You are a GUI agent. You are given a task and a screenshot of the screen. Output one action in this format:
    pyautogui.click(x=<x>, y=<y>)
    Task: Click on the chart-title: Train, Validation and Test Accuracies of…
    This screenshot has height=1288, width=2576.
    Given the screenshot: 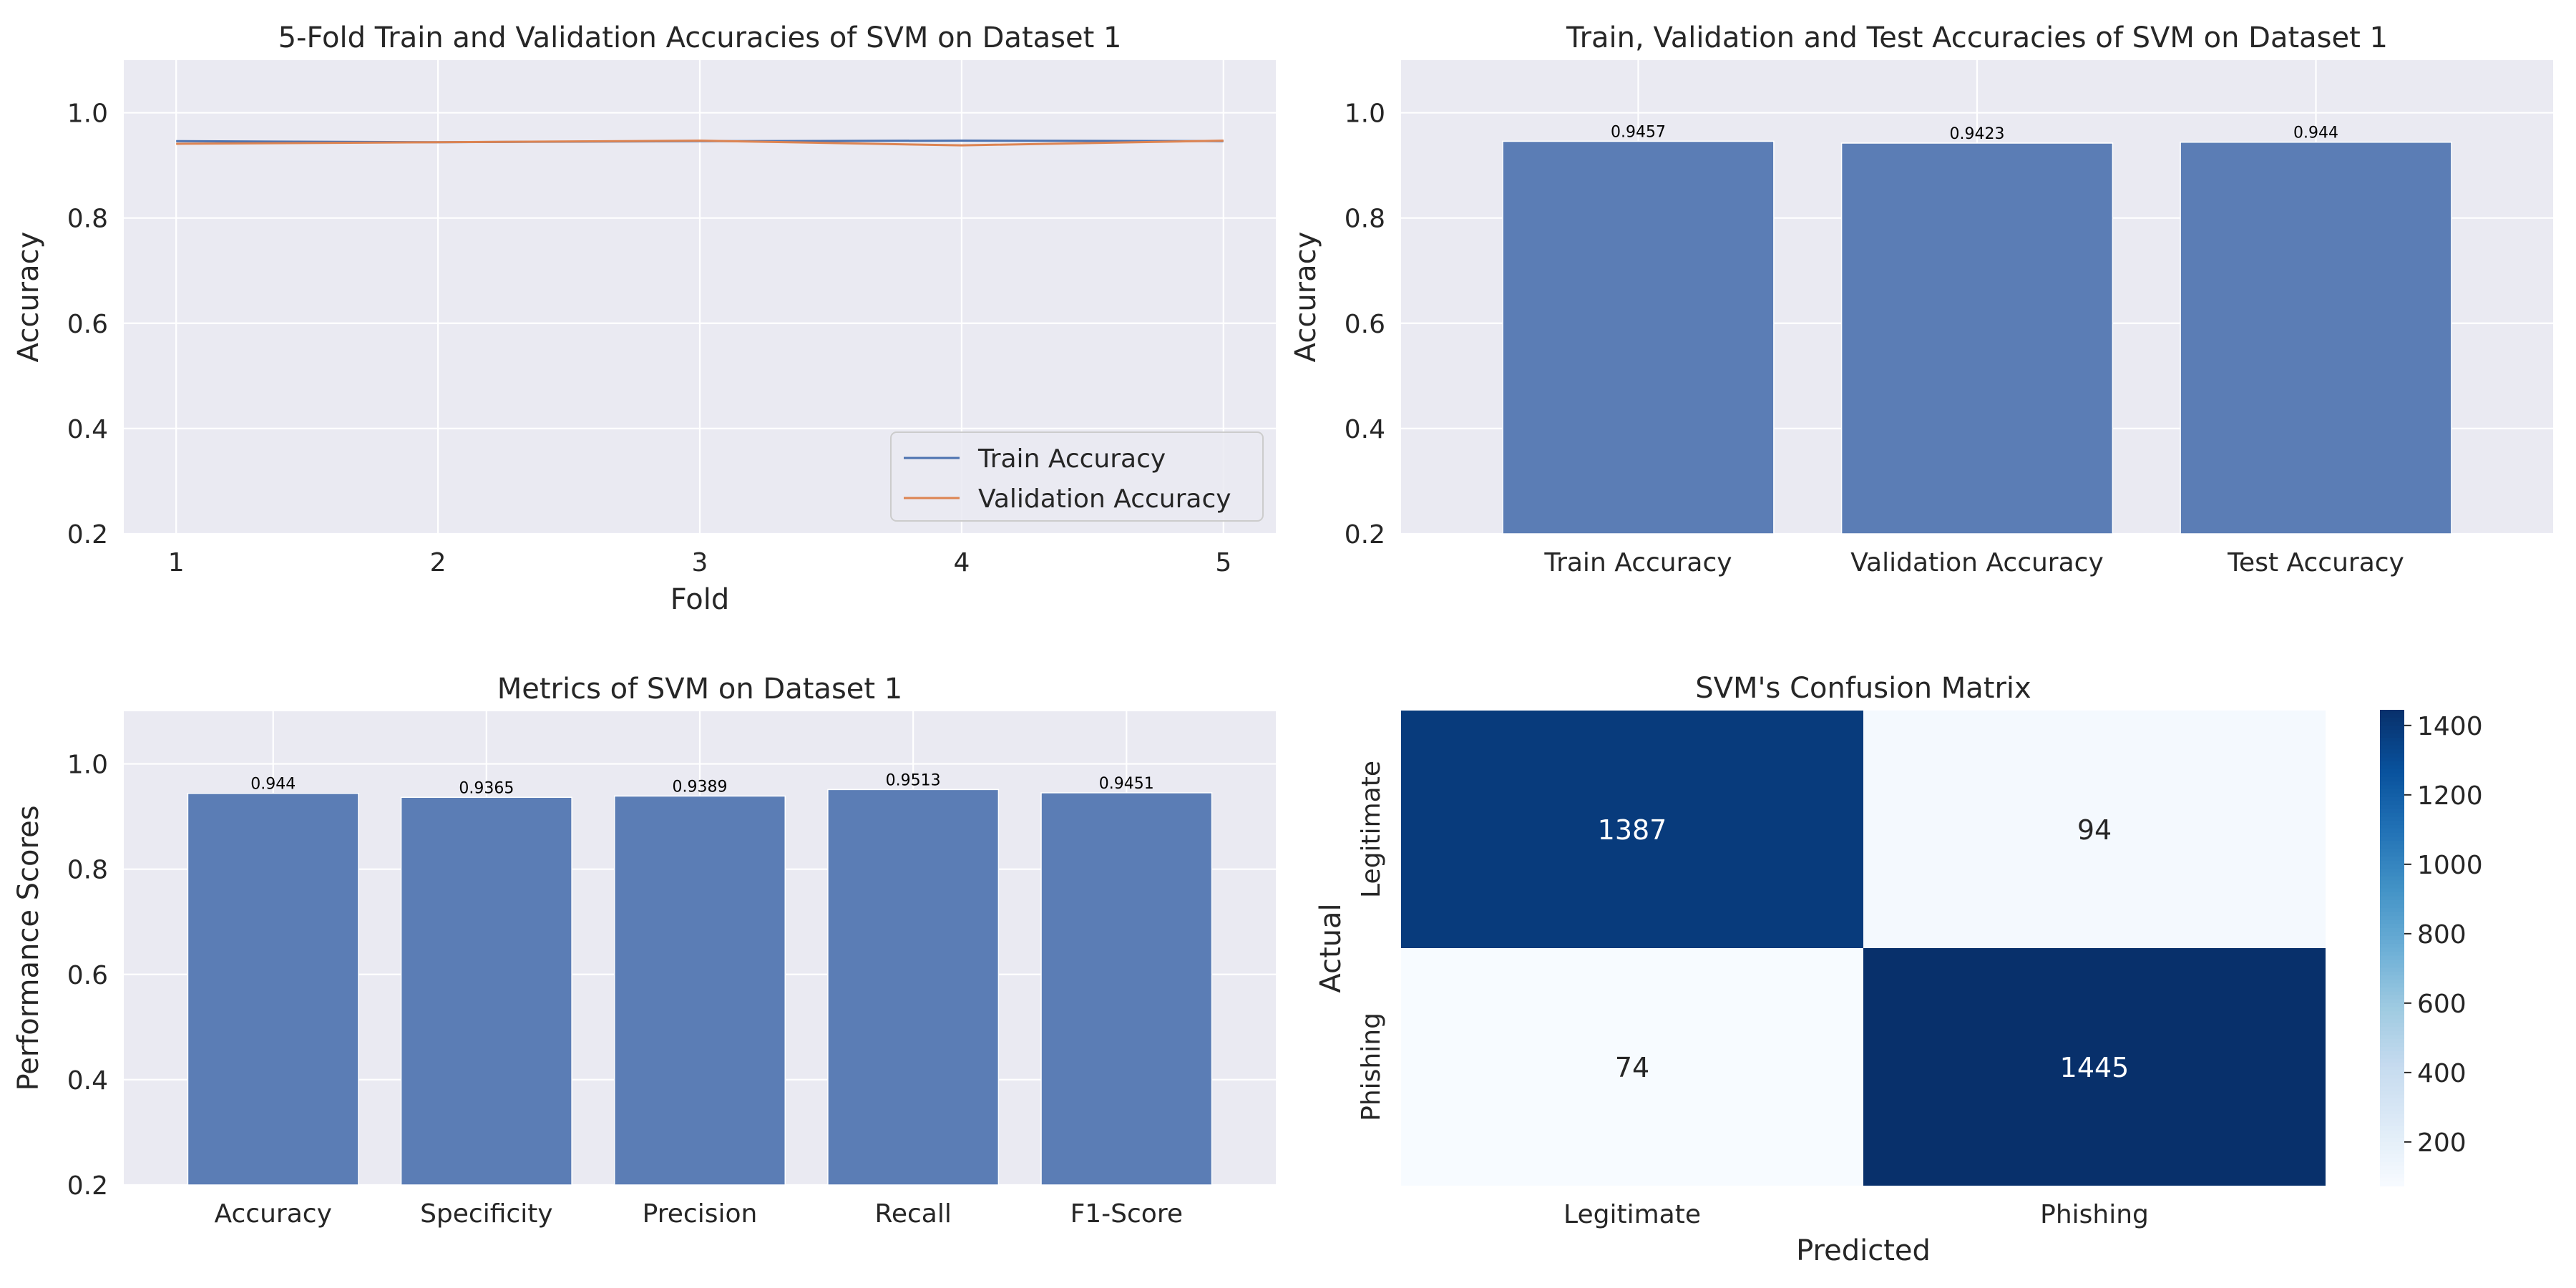 What is the action you would take?
    pyautogui.click(x=1977, y=37)
    